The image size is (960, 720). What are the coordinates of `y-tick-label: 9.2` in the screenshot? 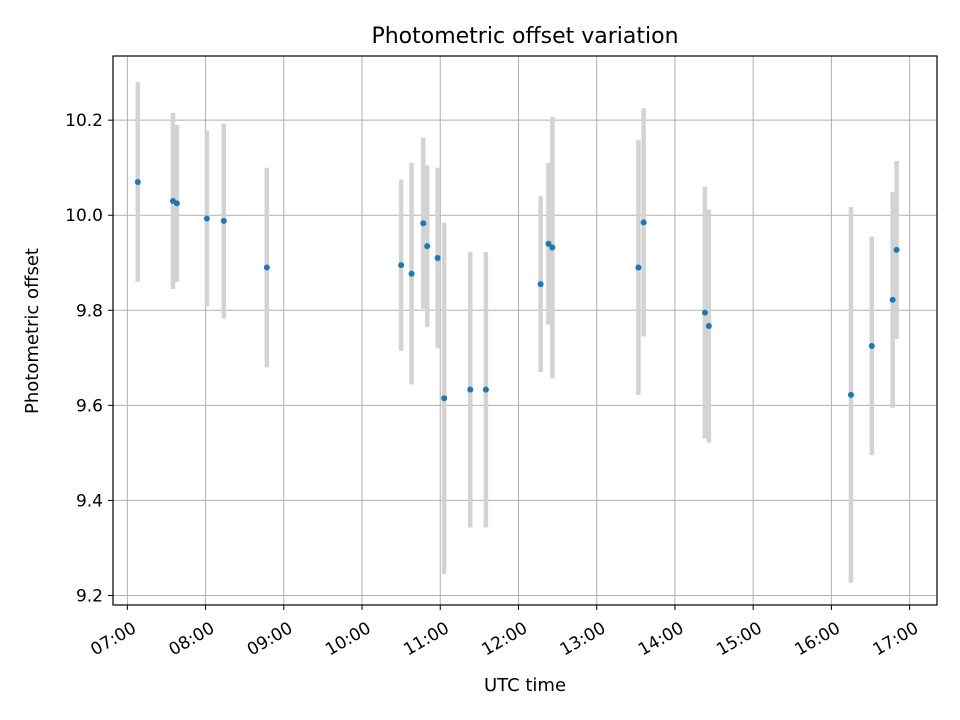 It's located at (89, 596).